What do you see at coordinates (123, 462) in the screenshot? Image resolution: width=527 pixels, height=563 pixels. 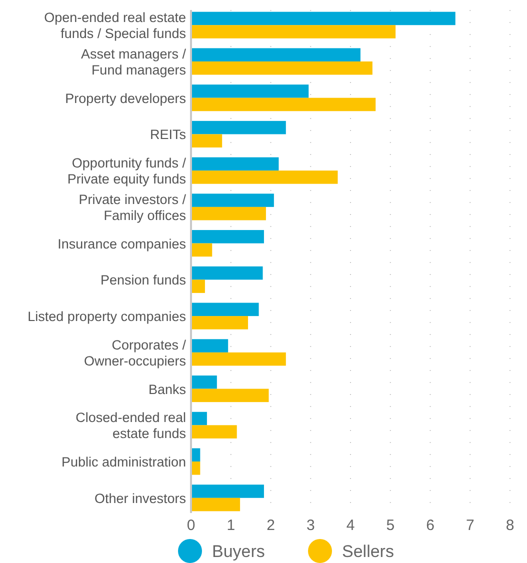 I see `y-tick-label: Public administration` at bounding box center [123, 462].